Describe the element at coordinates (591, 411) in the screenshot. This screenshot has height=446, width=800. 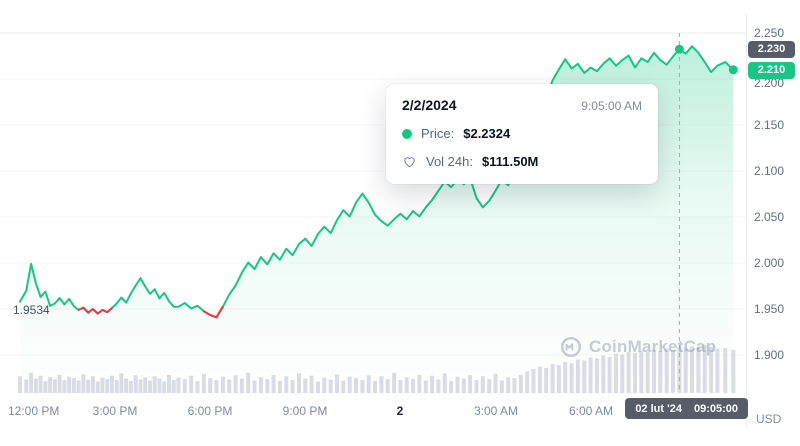
I see `x-axis-tick: 6:00 AM` at that location.